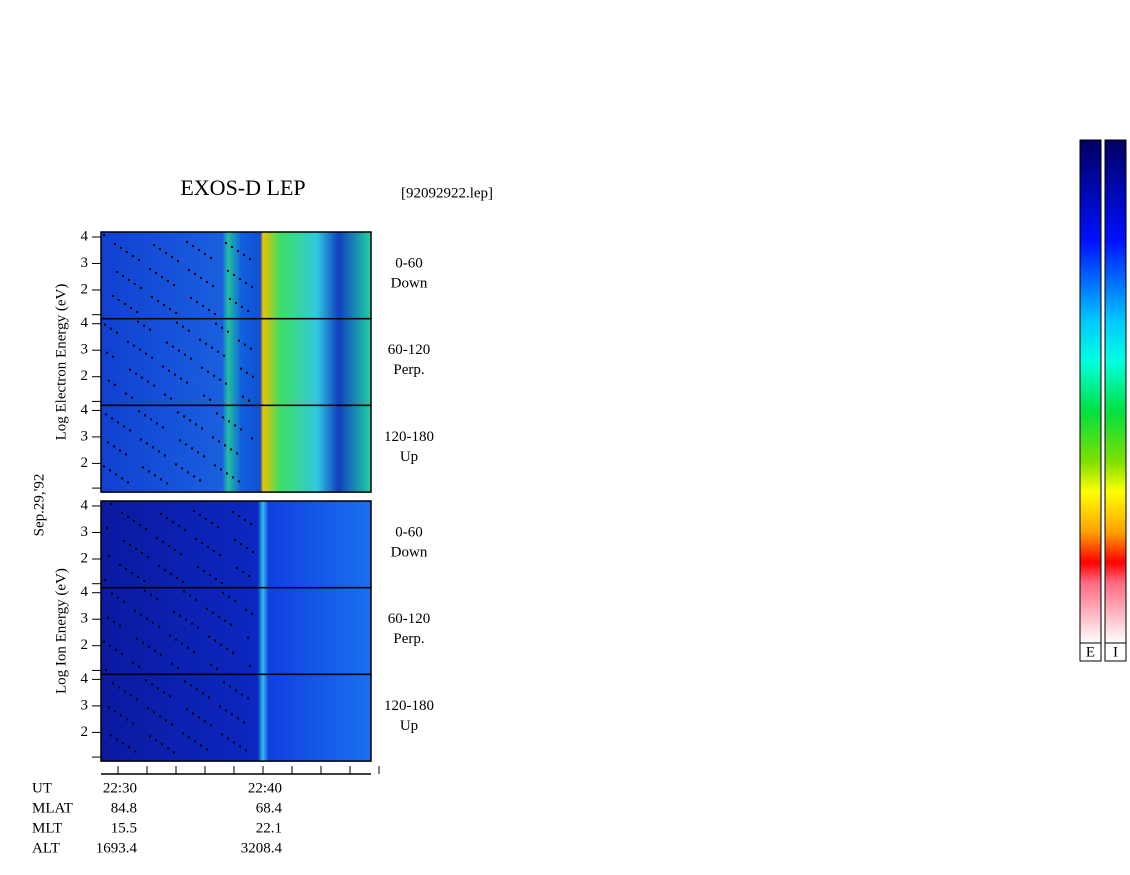 The width and height of the screenshot is (1130, 875). What do you see at coordinates (47, 828) in the screenshot?
I see `row-label: MLT` at bounding box center [47, 828].